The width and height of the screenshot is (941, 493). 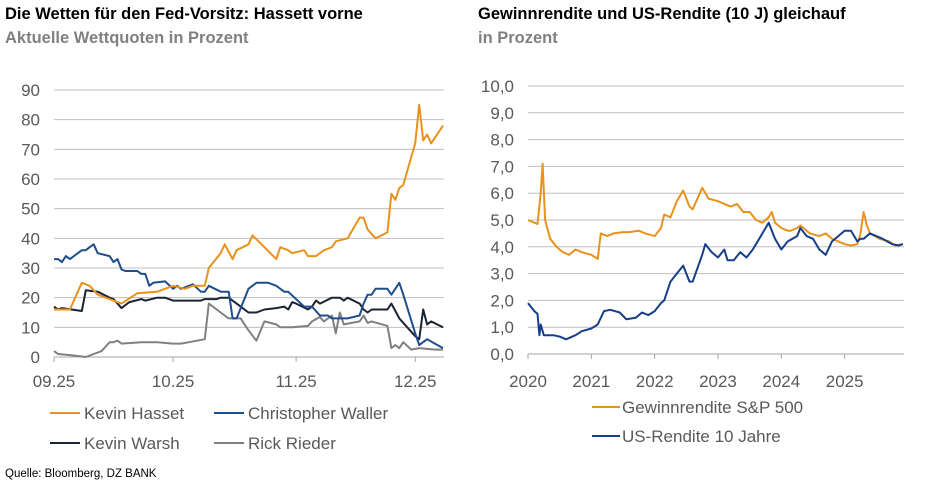 I want to click on right-y-tick-label: 10,0, so click(x=497, y=86).